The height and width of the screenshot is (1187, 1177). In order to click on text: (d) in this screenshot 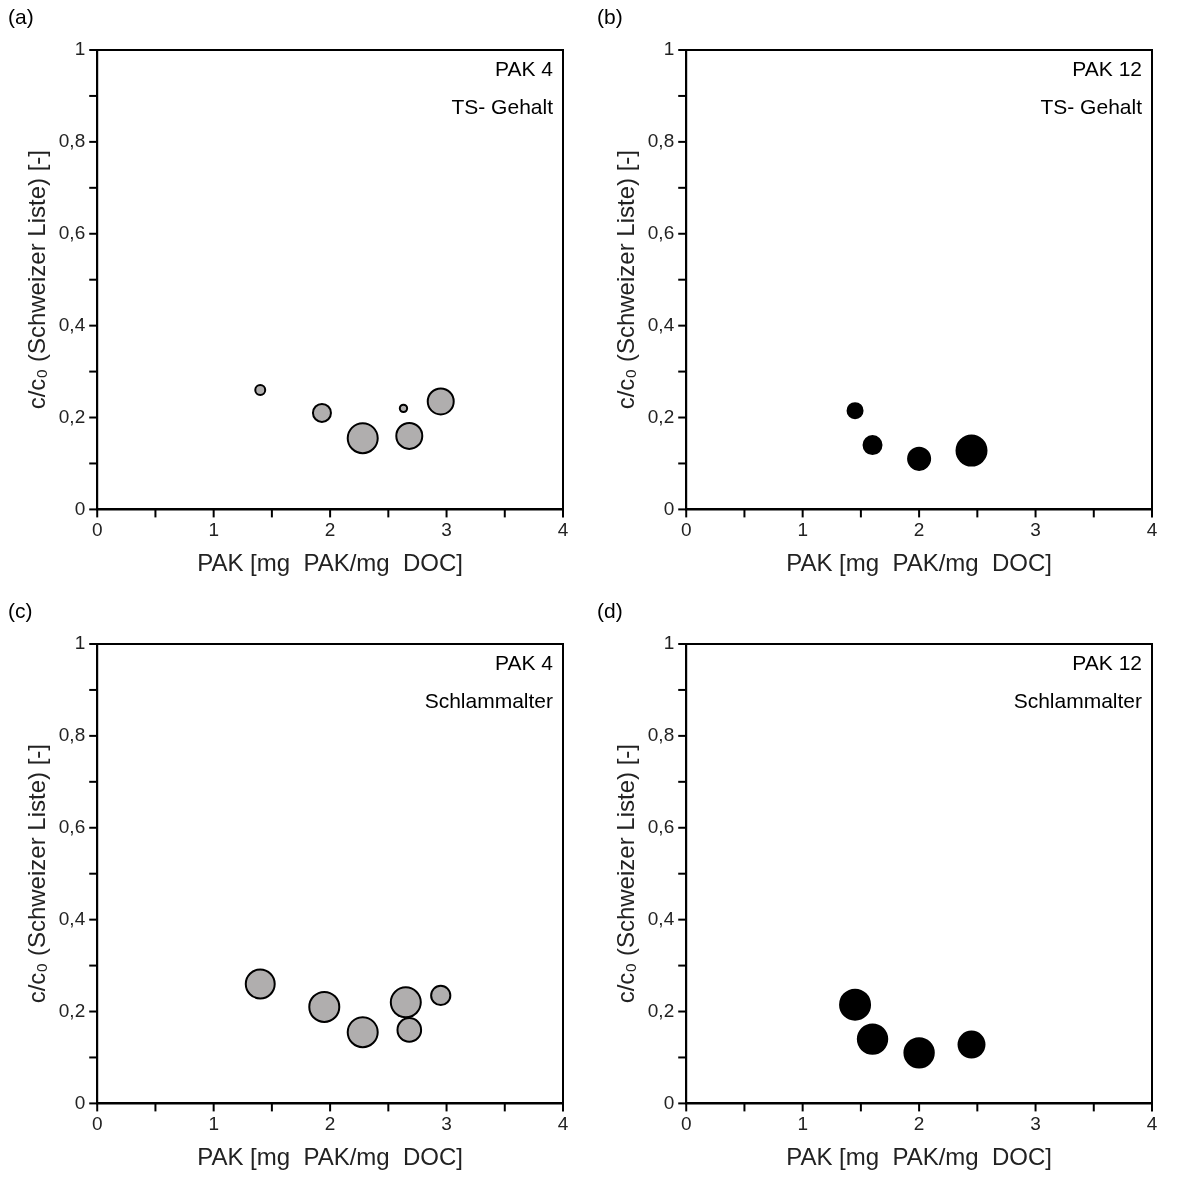, I will do `click(610, 611)`.